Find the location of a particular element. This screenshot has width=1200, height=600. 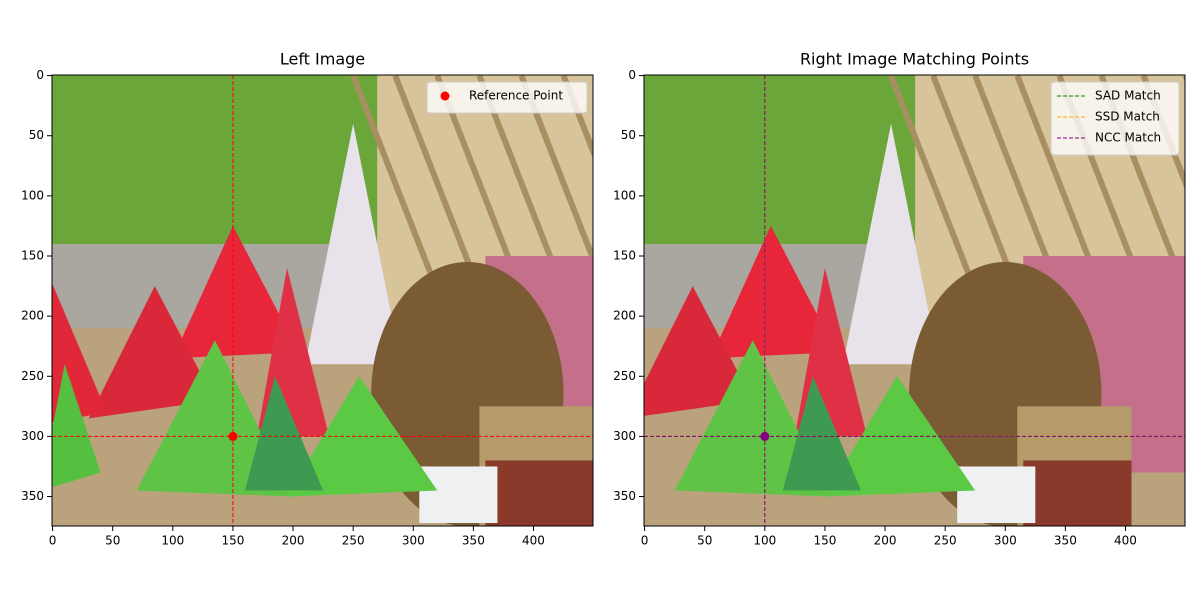

legend-symbol is located at coordinates (445, 96).